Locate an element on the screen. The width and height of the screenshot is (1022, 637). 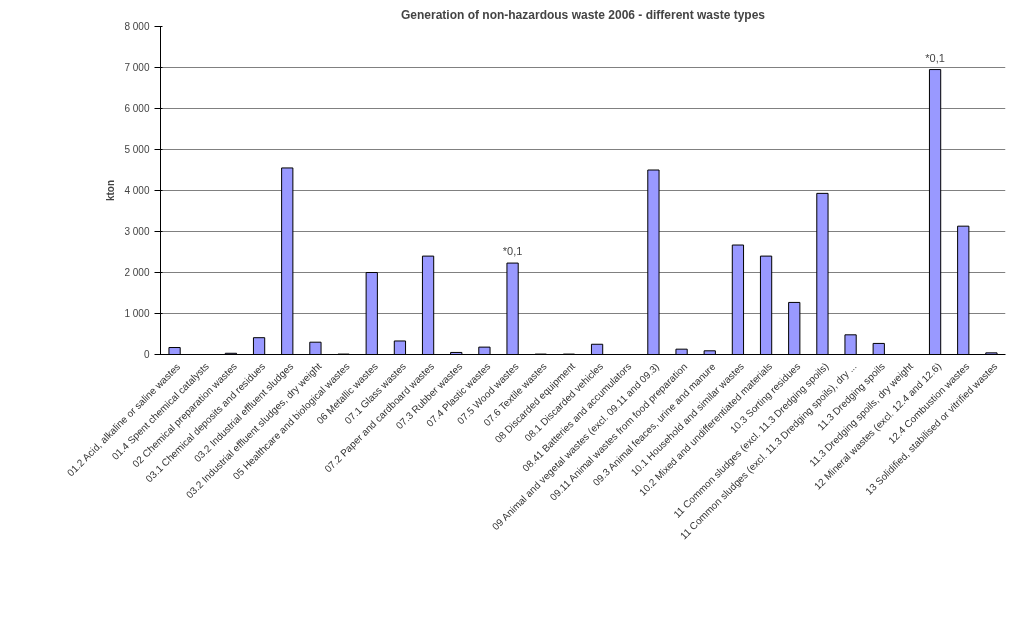
y-axis-title: kton is located at coordinates (111, 190).